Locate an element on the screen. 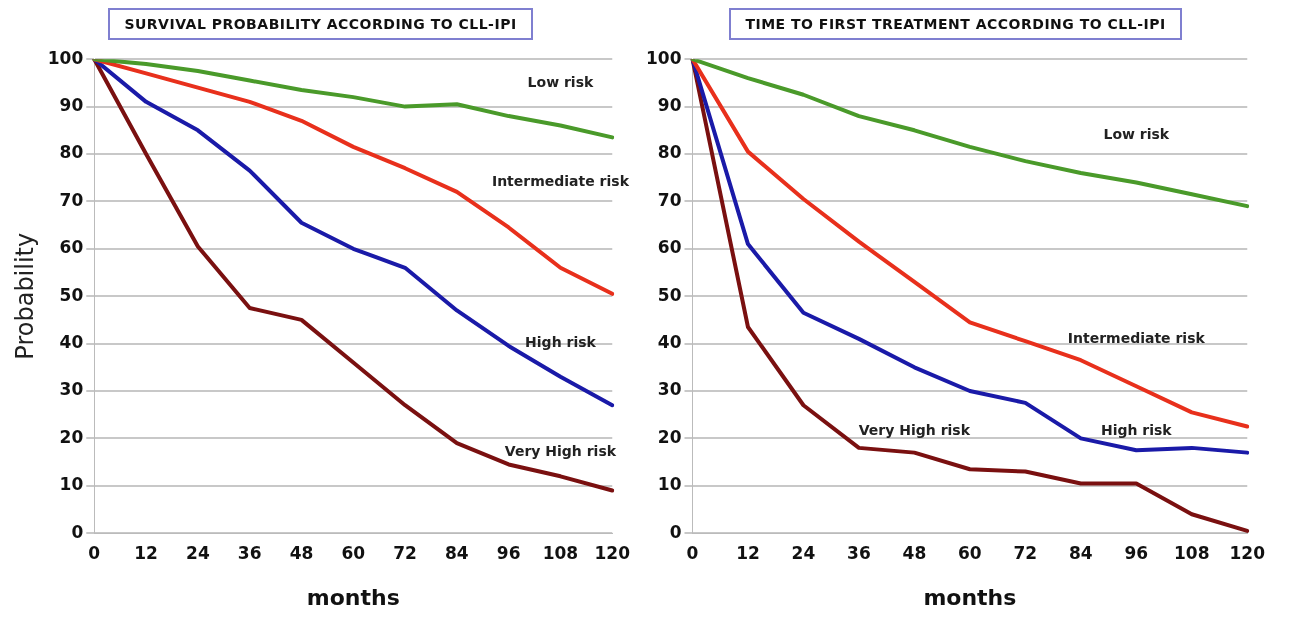  y-axis-title: Probability is located at coordinates (24, 296).